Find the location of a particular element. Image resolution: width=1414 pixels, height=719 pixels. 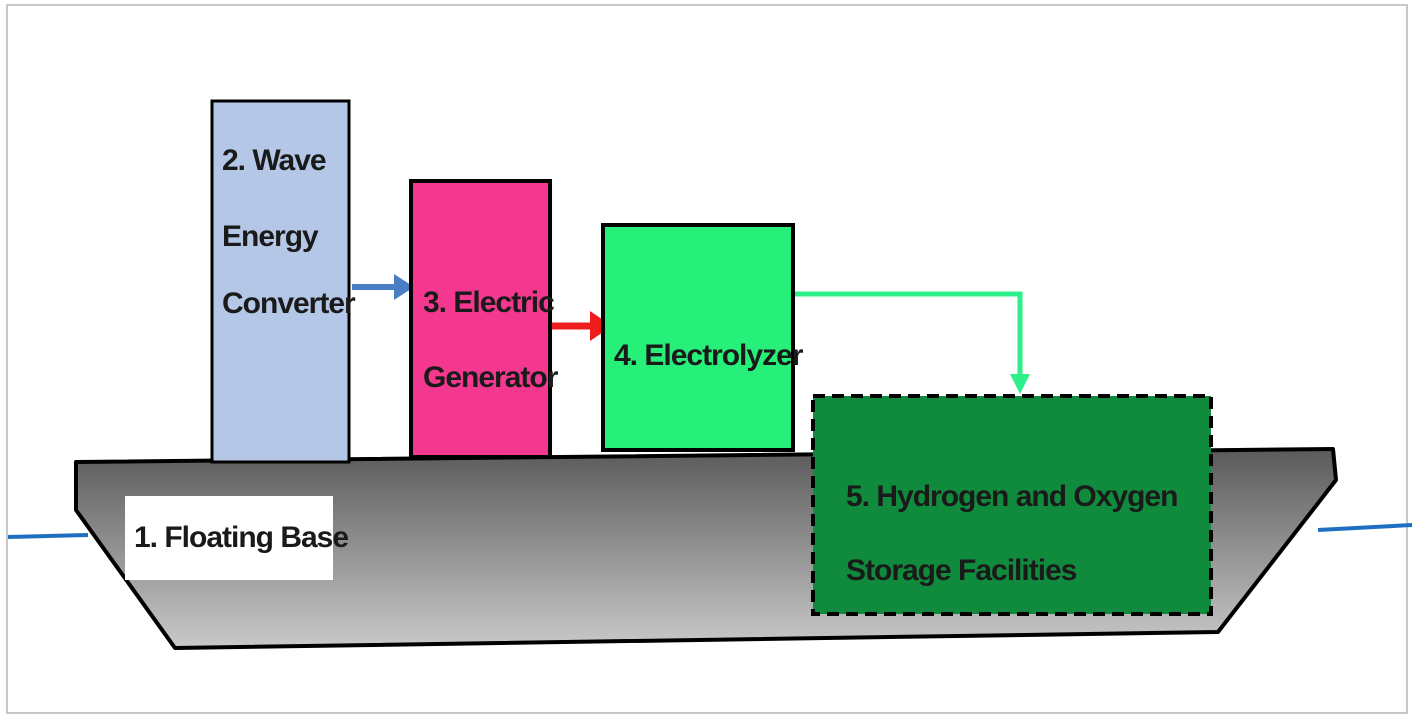

gas-flow-arrow-shaft is located at coordinates (909, 334).